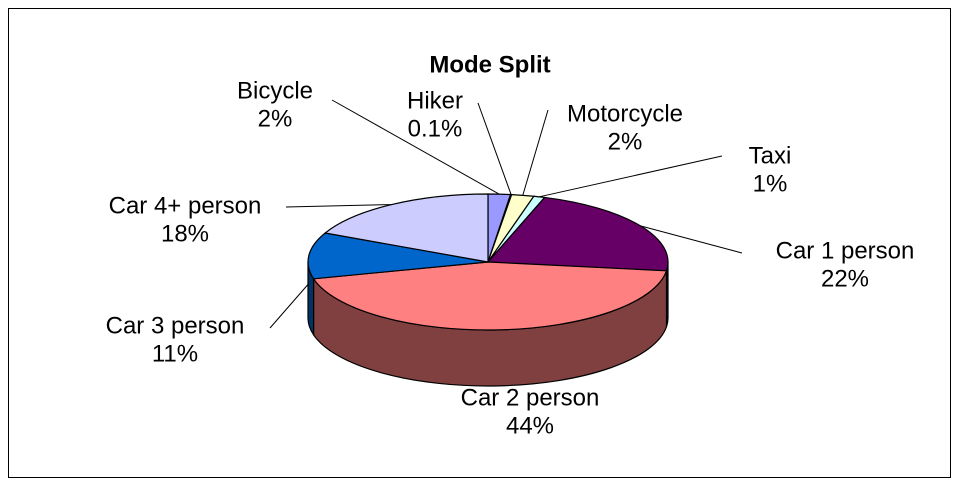 The image size is (960, 485). Describe the element at coordinates (435, 128) in the screenshot. I see `slice-value-label: 0.1%` at that location.